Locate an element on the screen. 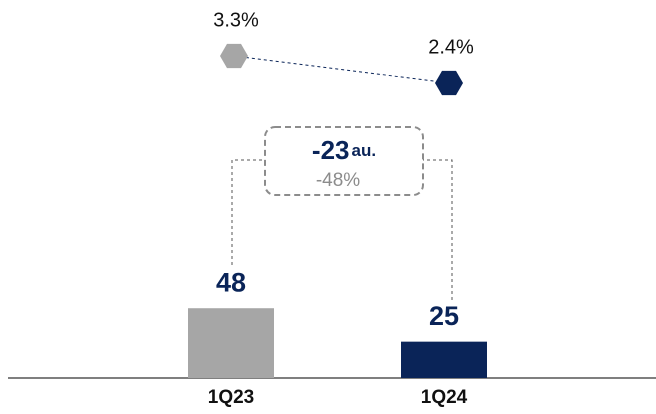  annotation-change: -23 au. is located at coordinates (344, 150).